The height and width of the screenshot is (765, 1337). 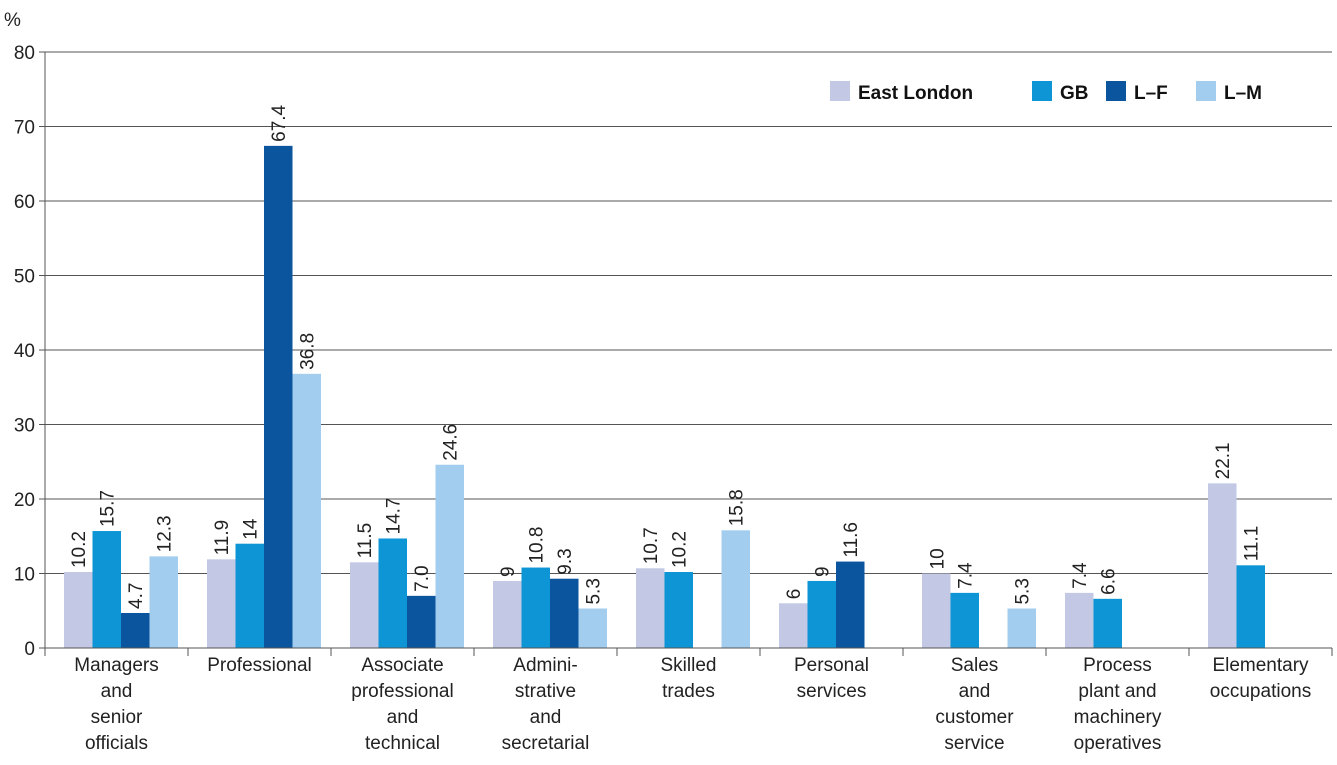 What do you see at coordinates (1118, 717) in the screenshot?
I see `category-label: machinery` at bounding box center [1118, 717].